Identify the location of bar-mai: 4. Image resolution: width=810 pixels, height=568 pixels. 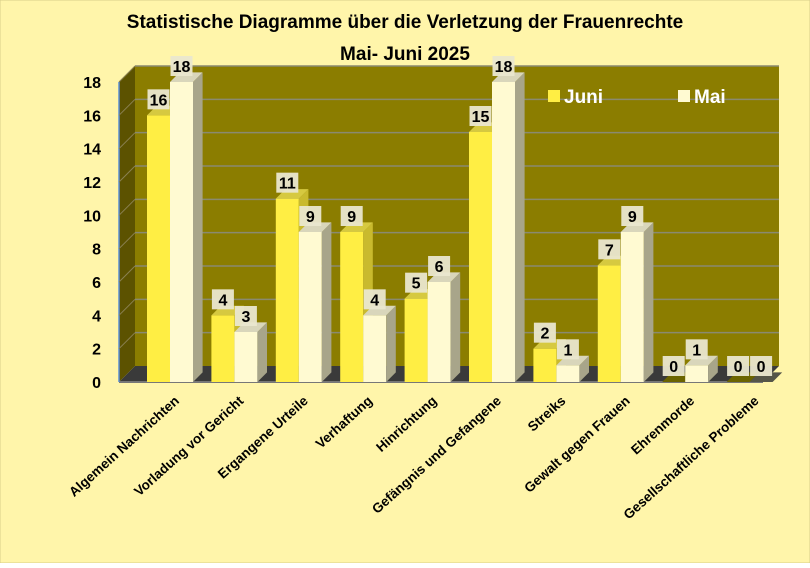
(379, 335).